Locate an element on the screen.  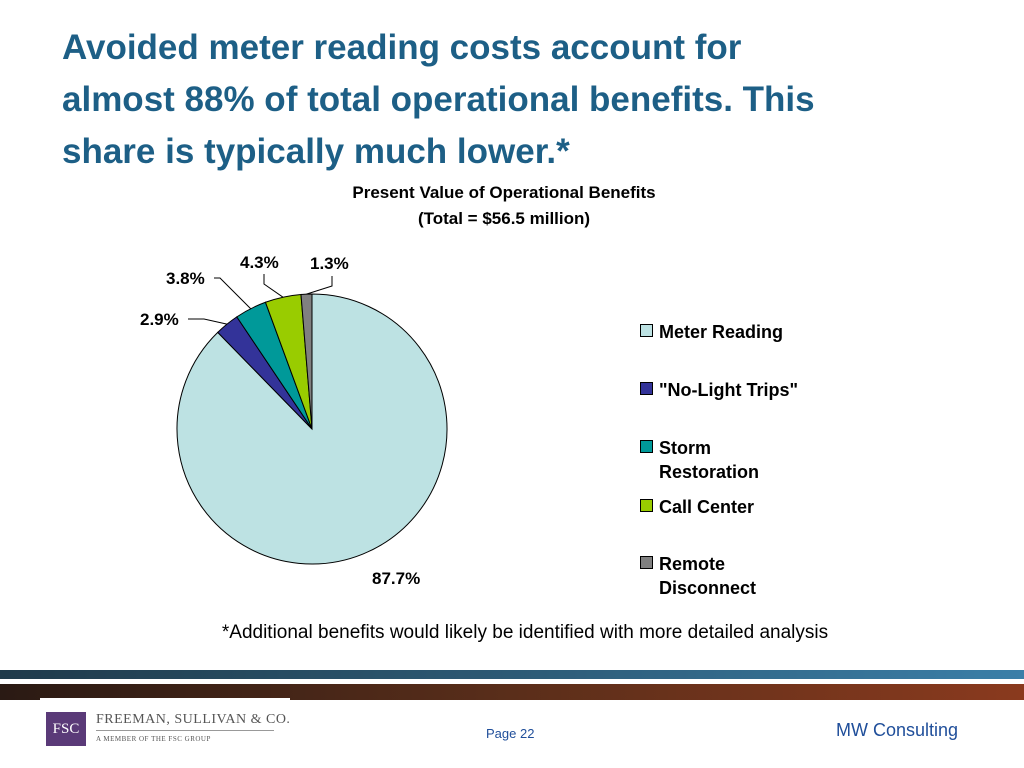
legend-label: Call Center is located at coordinates (707, 507).